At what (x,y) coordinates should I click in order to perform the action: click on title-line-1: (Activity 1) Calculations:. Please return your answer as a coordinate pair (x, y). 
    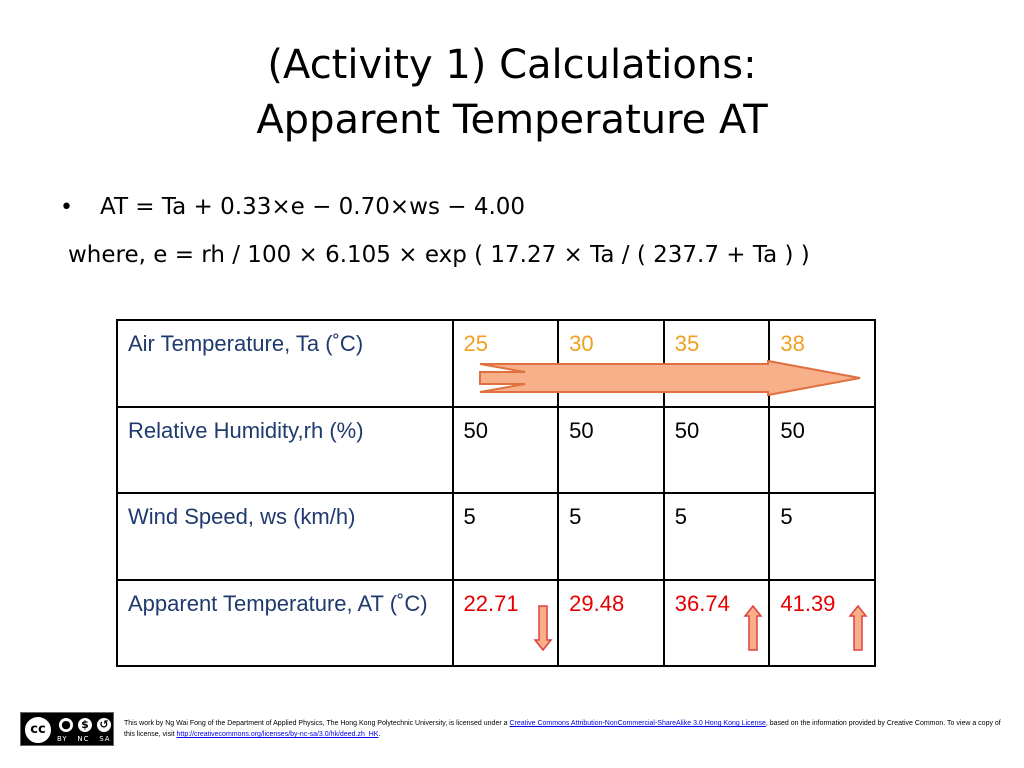
    Looking at the image, I should click on (512, 65).